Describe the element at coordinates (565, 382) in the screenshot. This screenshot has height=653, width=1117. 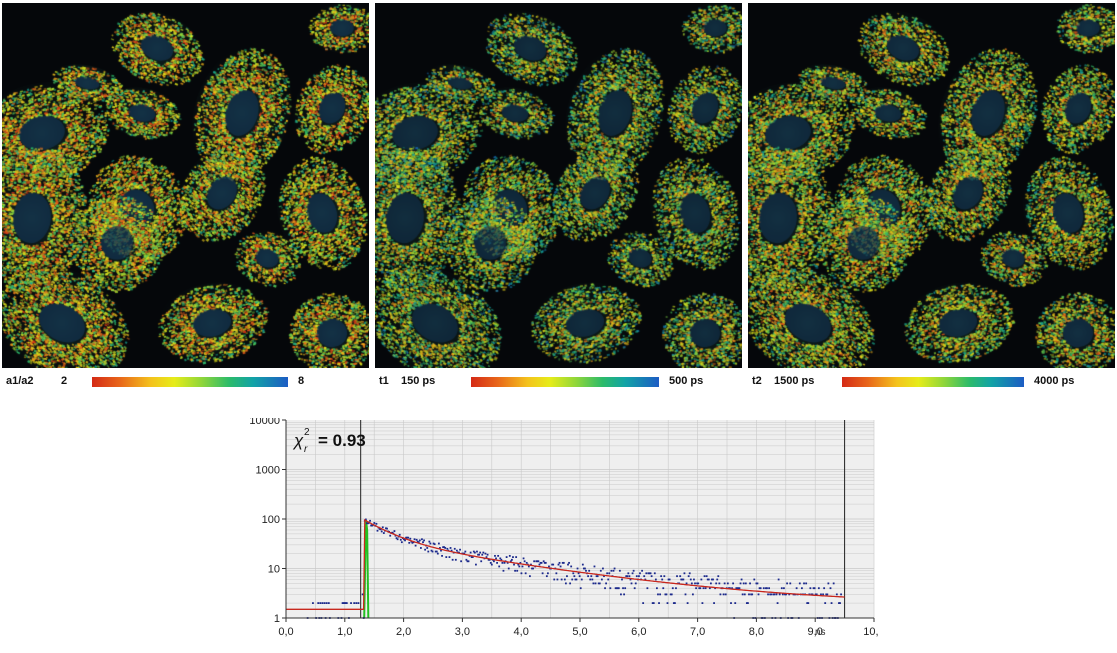
I see `colorbar-gradient` at that location.